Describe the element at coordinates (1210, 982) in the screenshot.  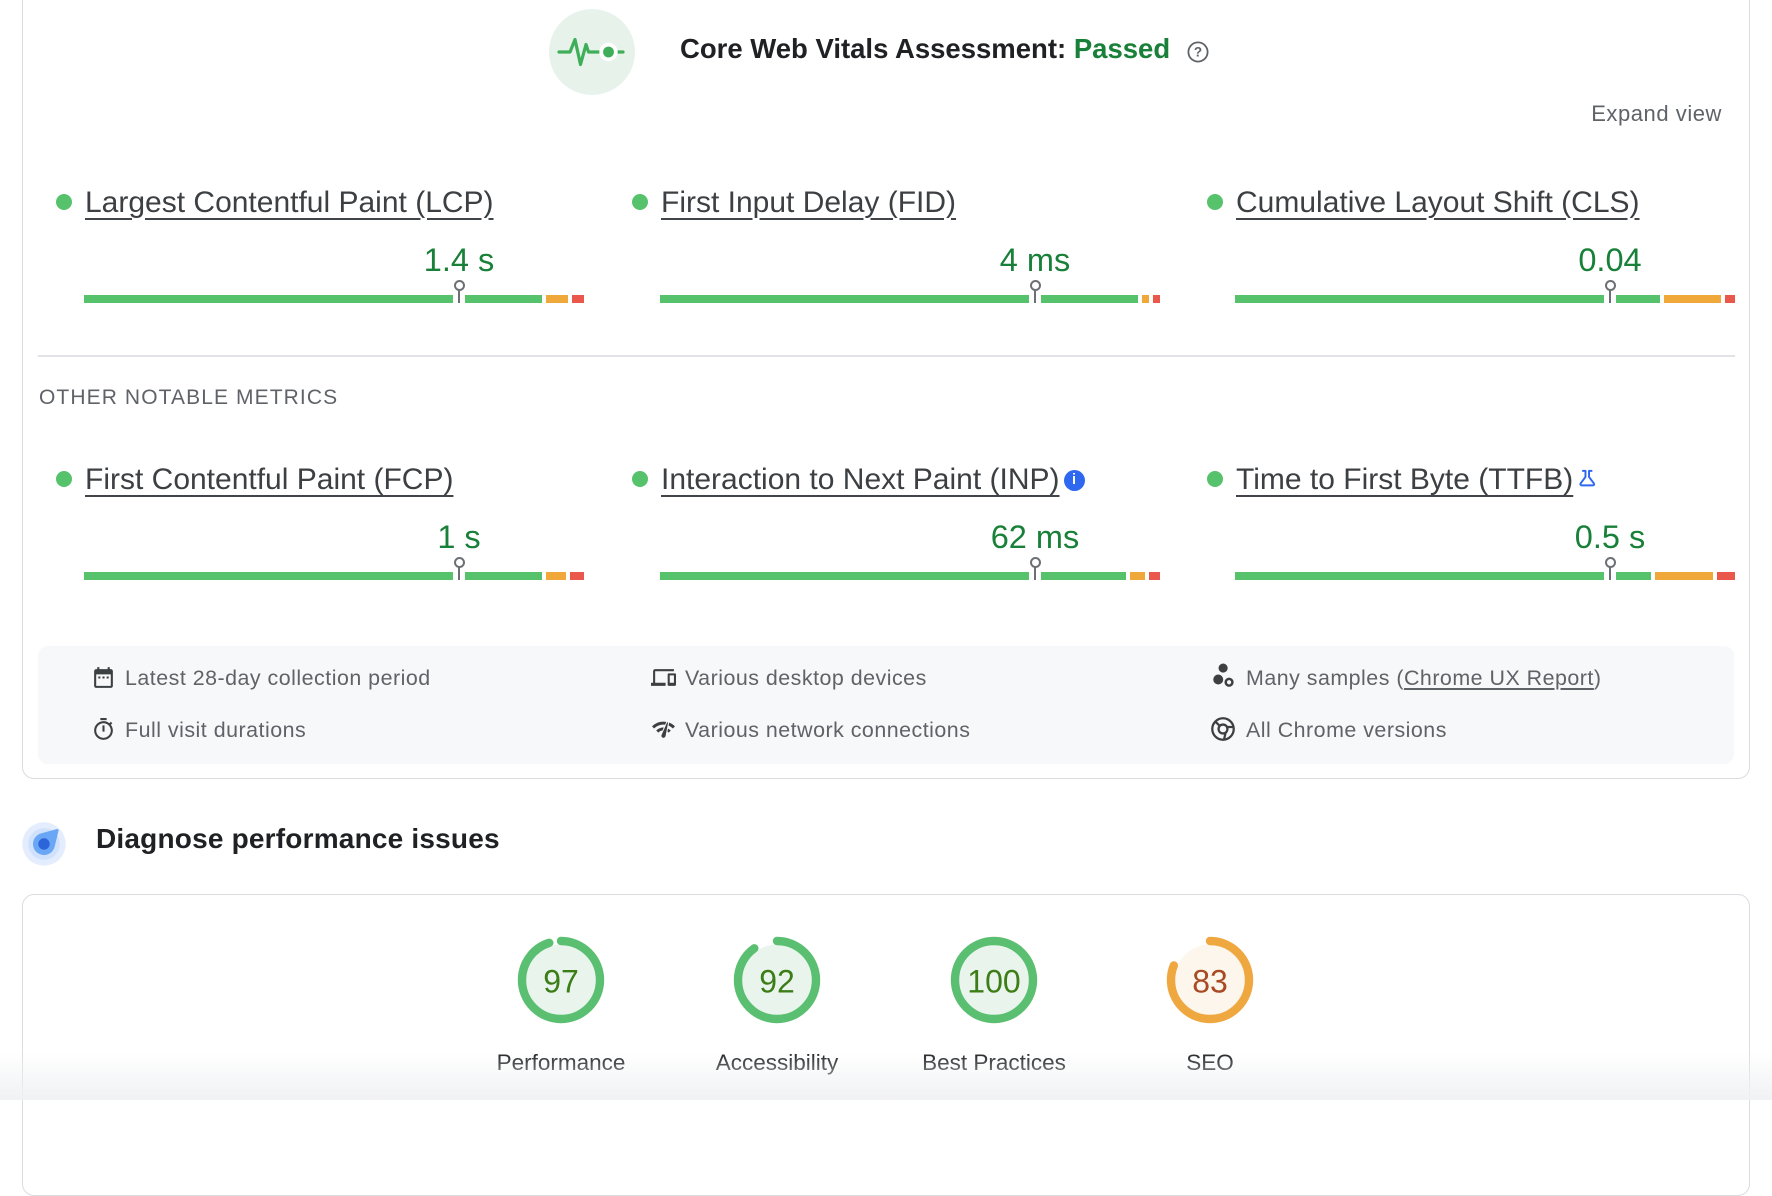
I see `svg-text: 83` at that location.